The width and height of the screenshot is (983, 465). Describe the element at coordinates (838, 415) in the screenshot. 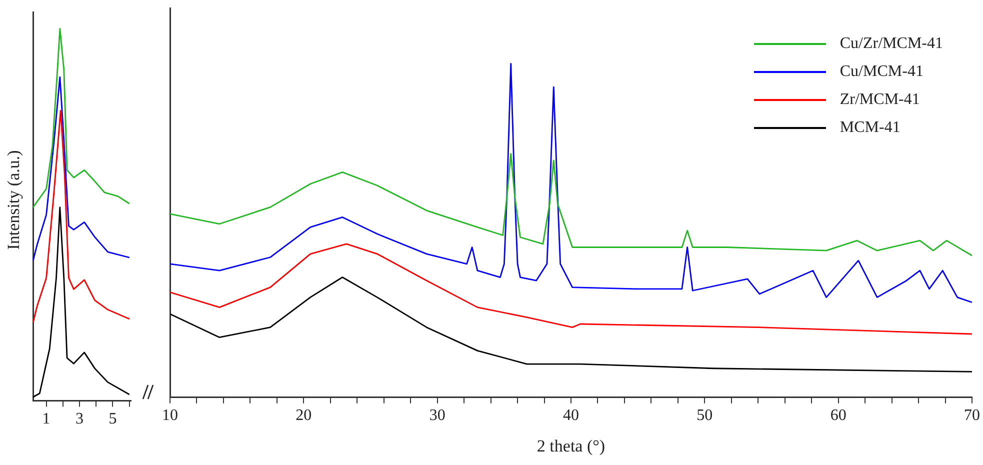

I see `x-tick-label: 60` at that location.